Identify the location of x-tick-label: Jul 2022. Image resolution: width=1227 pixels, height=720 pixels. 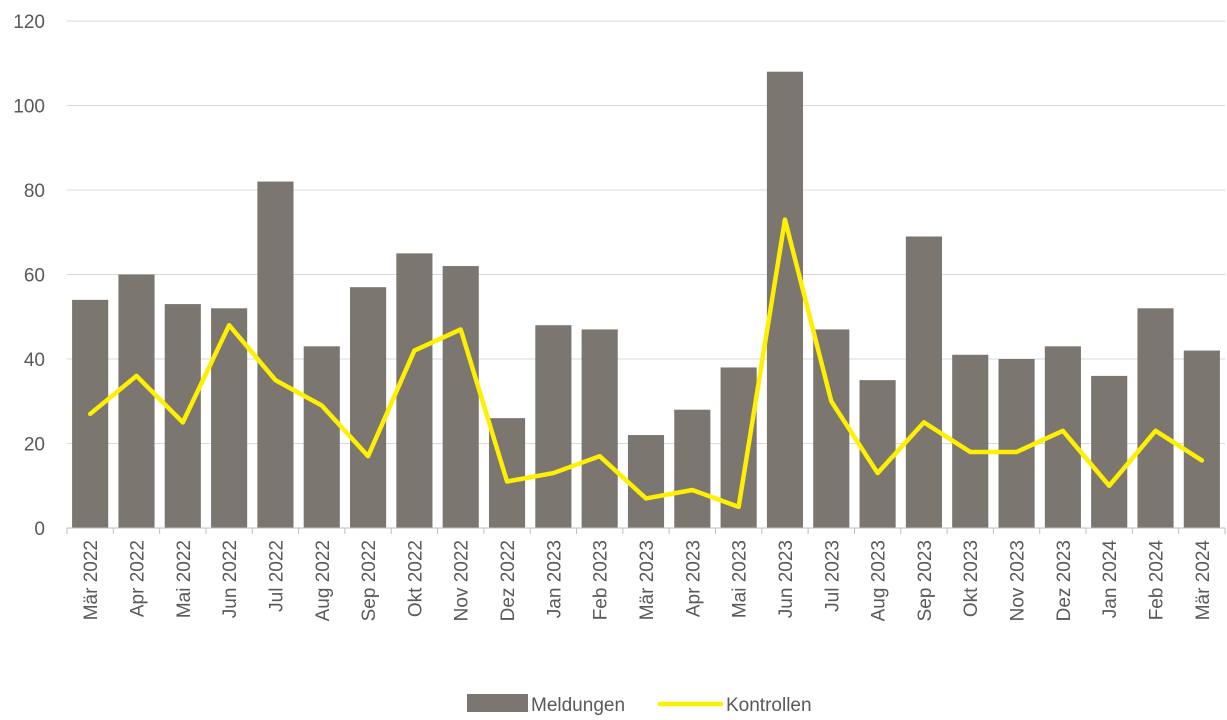
(276, 576).